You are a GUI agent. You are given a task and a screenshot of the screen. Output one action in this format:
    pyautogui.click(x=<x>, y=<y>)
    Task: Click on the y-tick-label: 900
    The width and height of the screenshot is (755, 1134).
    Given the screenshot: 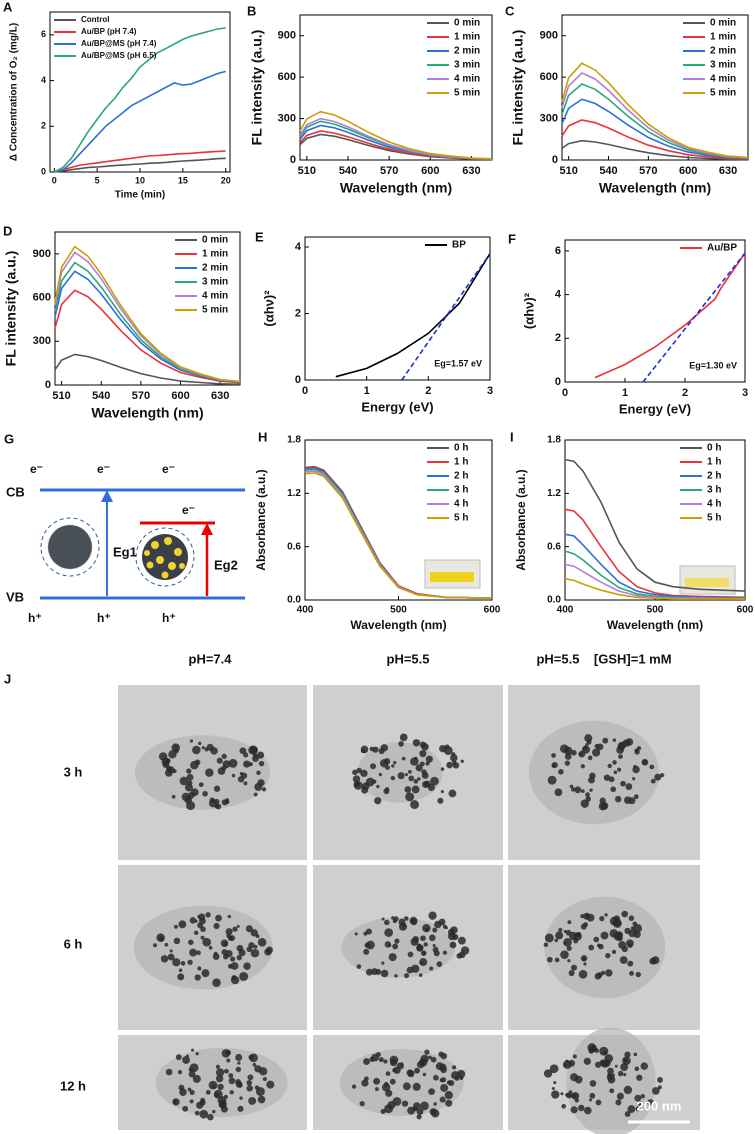 What is the action you would take?
    pyautogui.click(x=42, y=254)
    